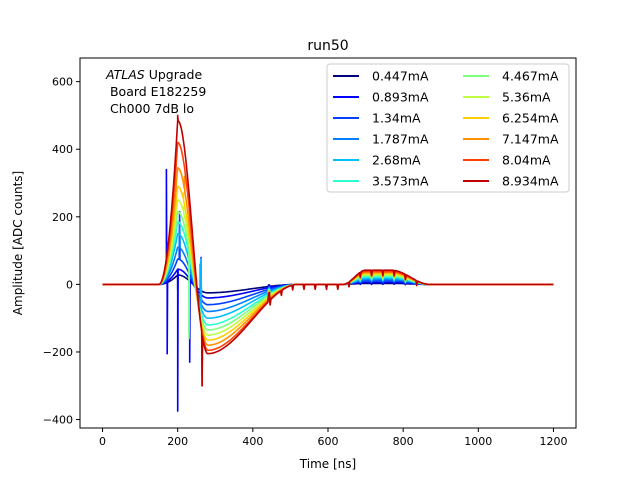 Image resolution: width=640 pixels, height=480 pixels. I want to click on legend-label: 2.68mA, so click(396, 160).